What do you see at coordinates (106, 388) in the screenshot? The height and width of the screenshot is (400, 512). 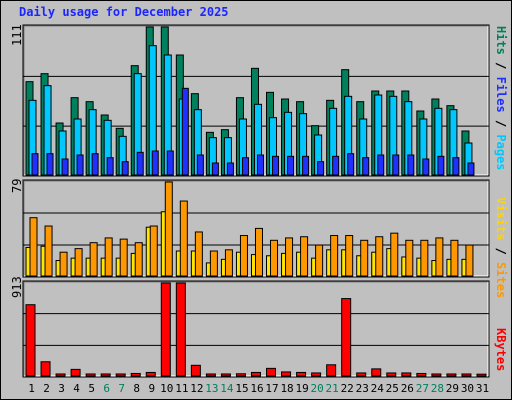 I see `day-label-6: 6` at bounding box center [106, 388].